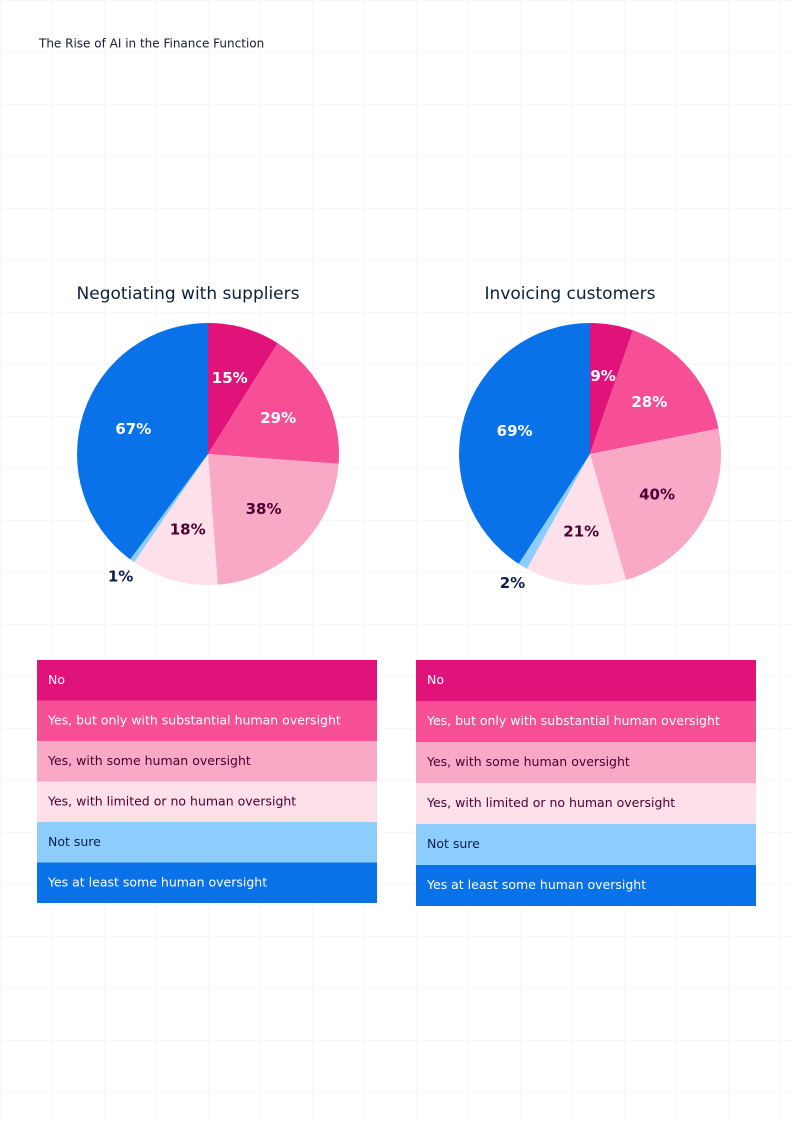 The width and height of the screenshot is (793, 1122). Describe the element at coordinates (512, 583) in the screenshot. I see `slice-label: 2%` at that location.